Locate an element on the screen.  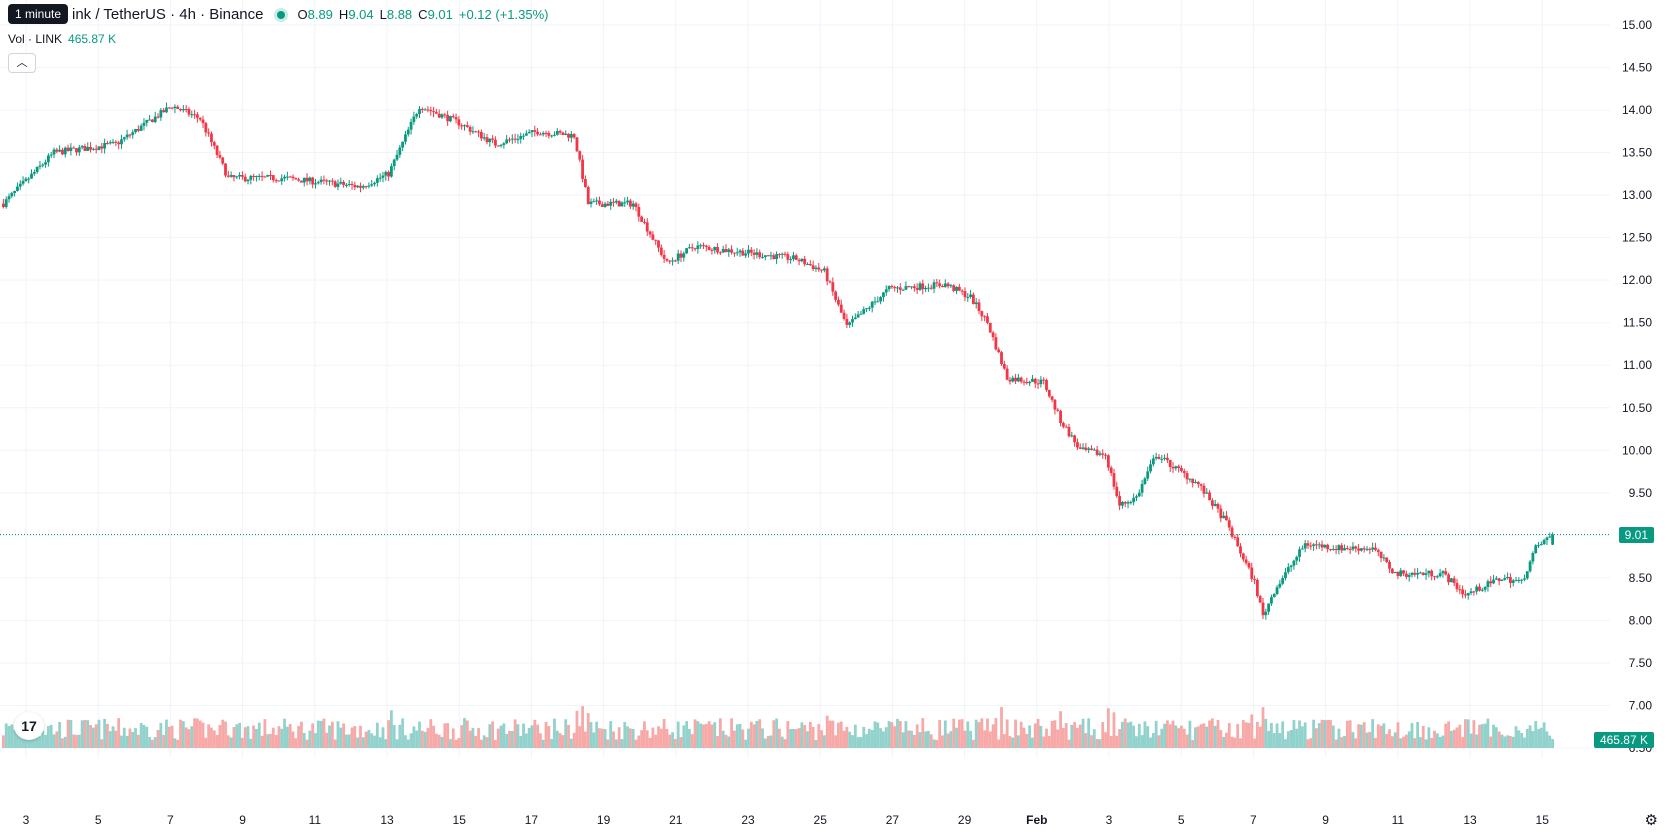
tradingview-logo-icon: 17 is located at coordinates (29, 726).